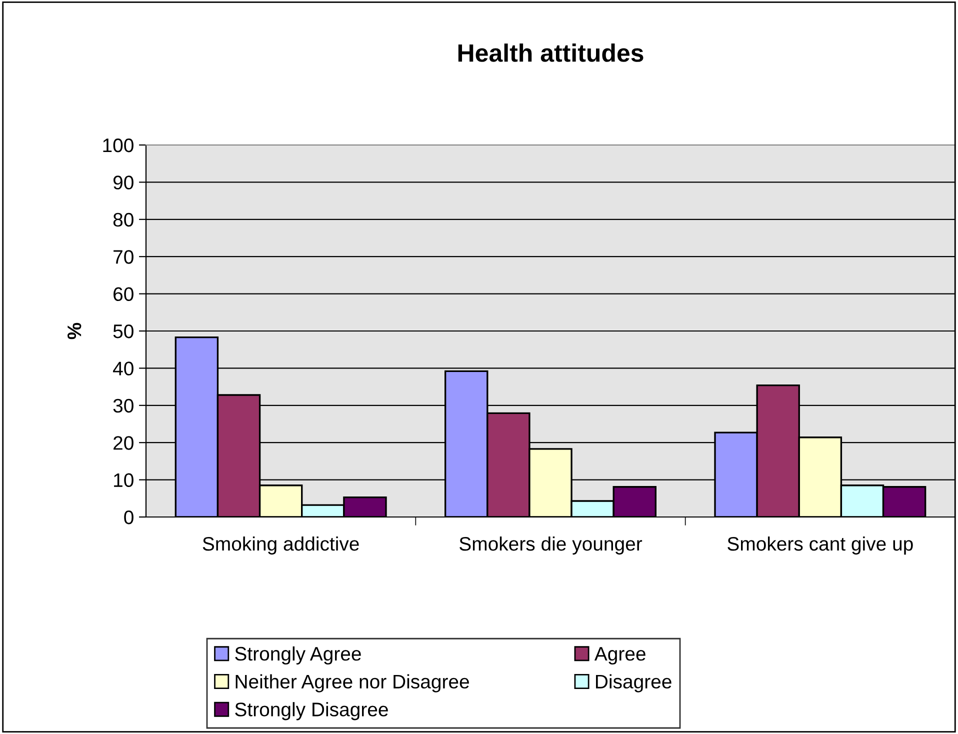 Image resolution: width=958 pixels, height=734 pixels. Describe the element at coordinates (124, 257) in the screenshot. I see `y-tick-label: 70` at that location.